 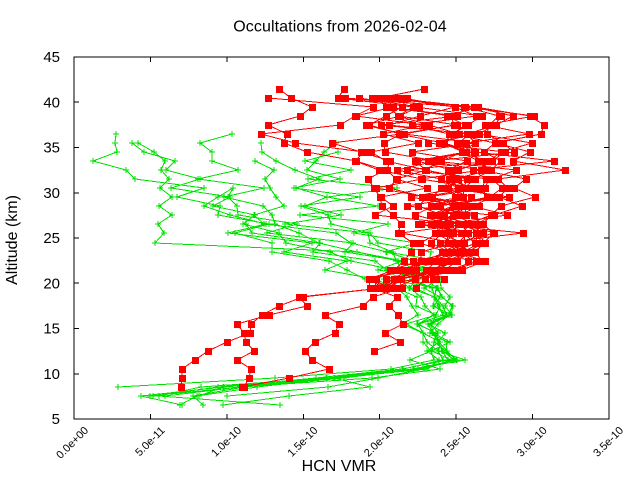 What do you see at coordinates (51, 238) in the screenshot?
I see `svg-text: 25` at bounding box center [51, 238].